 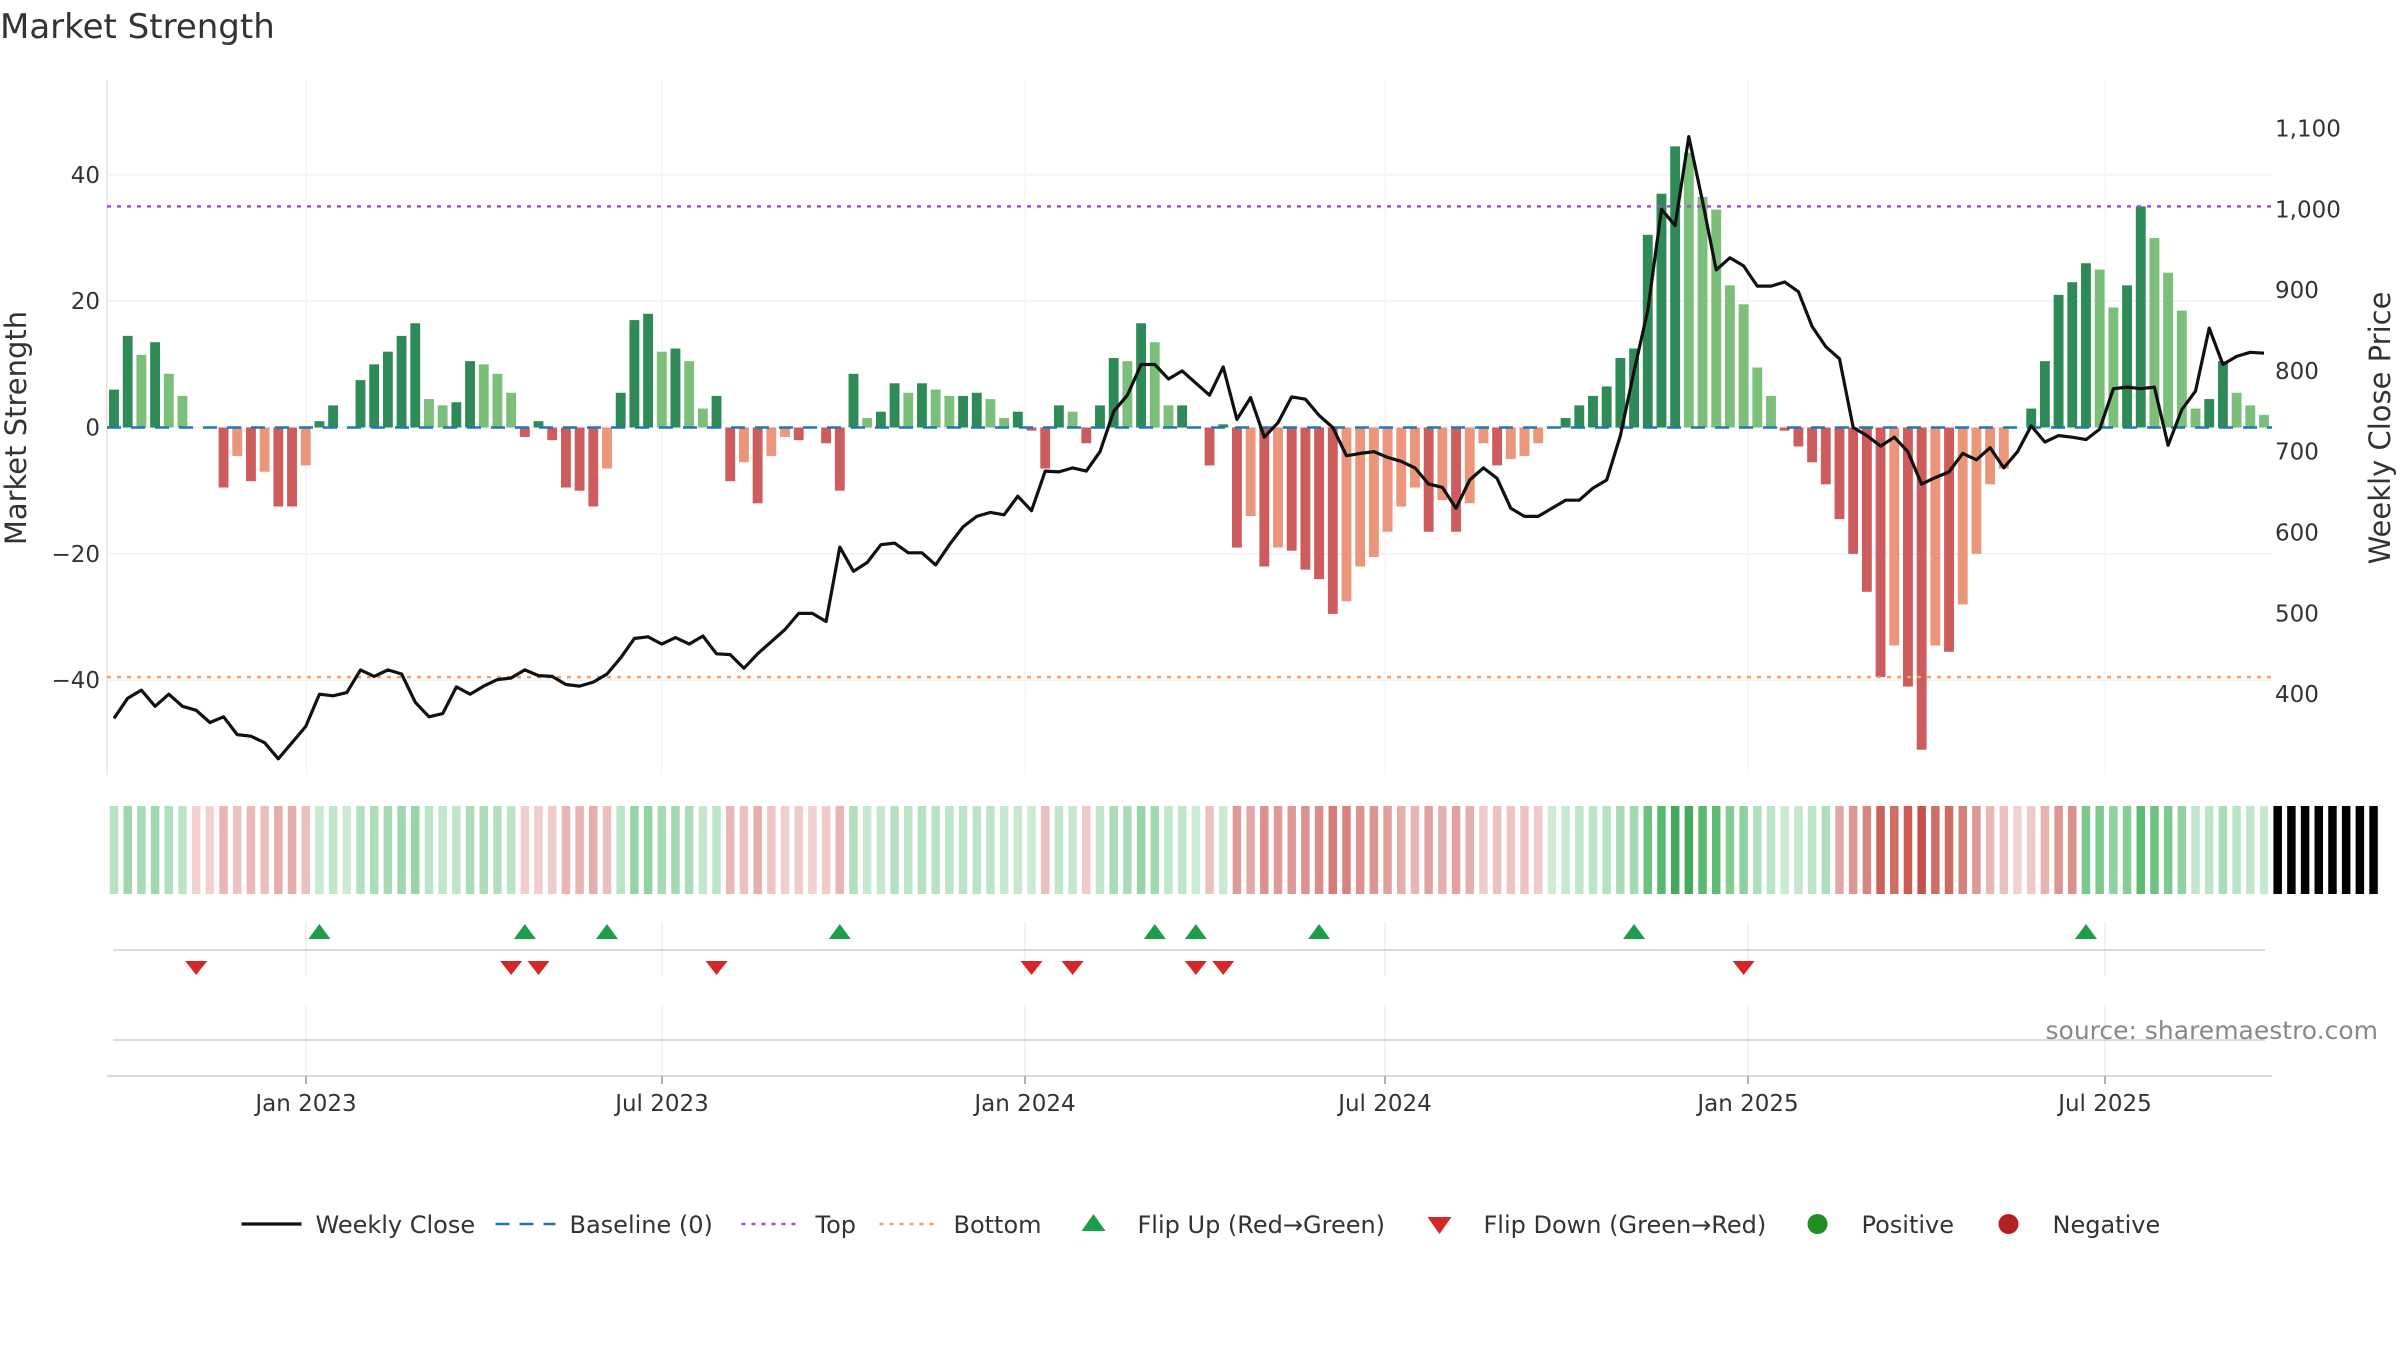 What do you see at coordinates (2104, 1104) in the screenshot?
I see `x-tick-label: Jul 2025` at bounding box center [2104, 1104].